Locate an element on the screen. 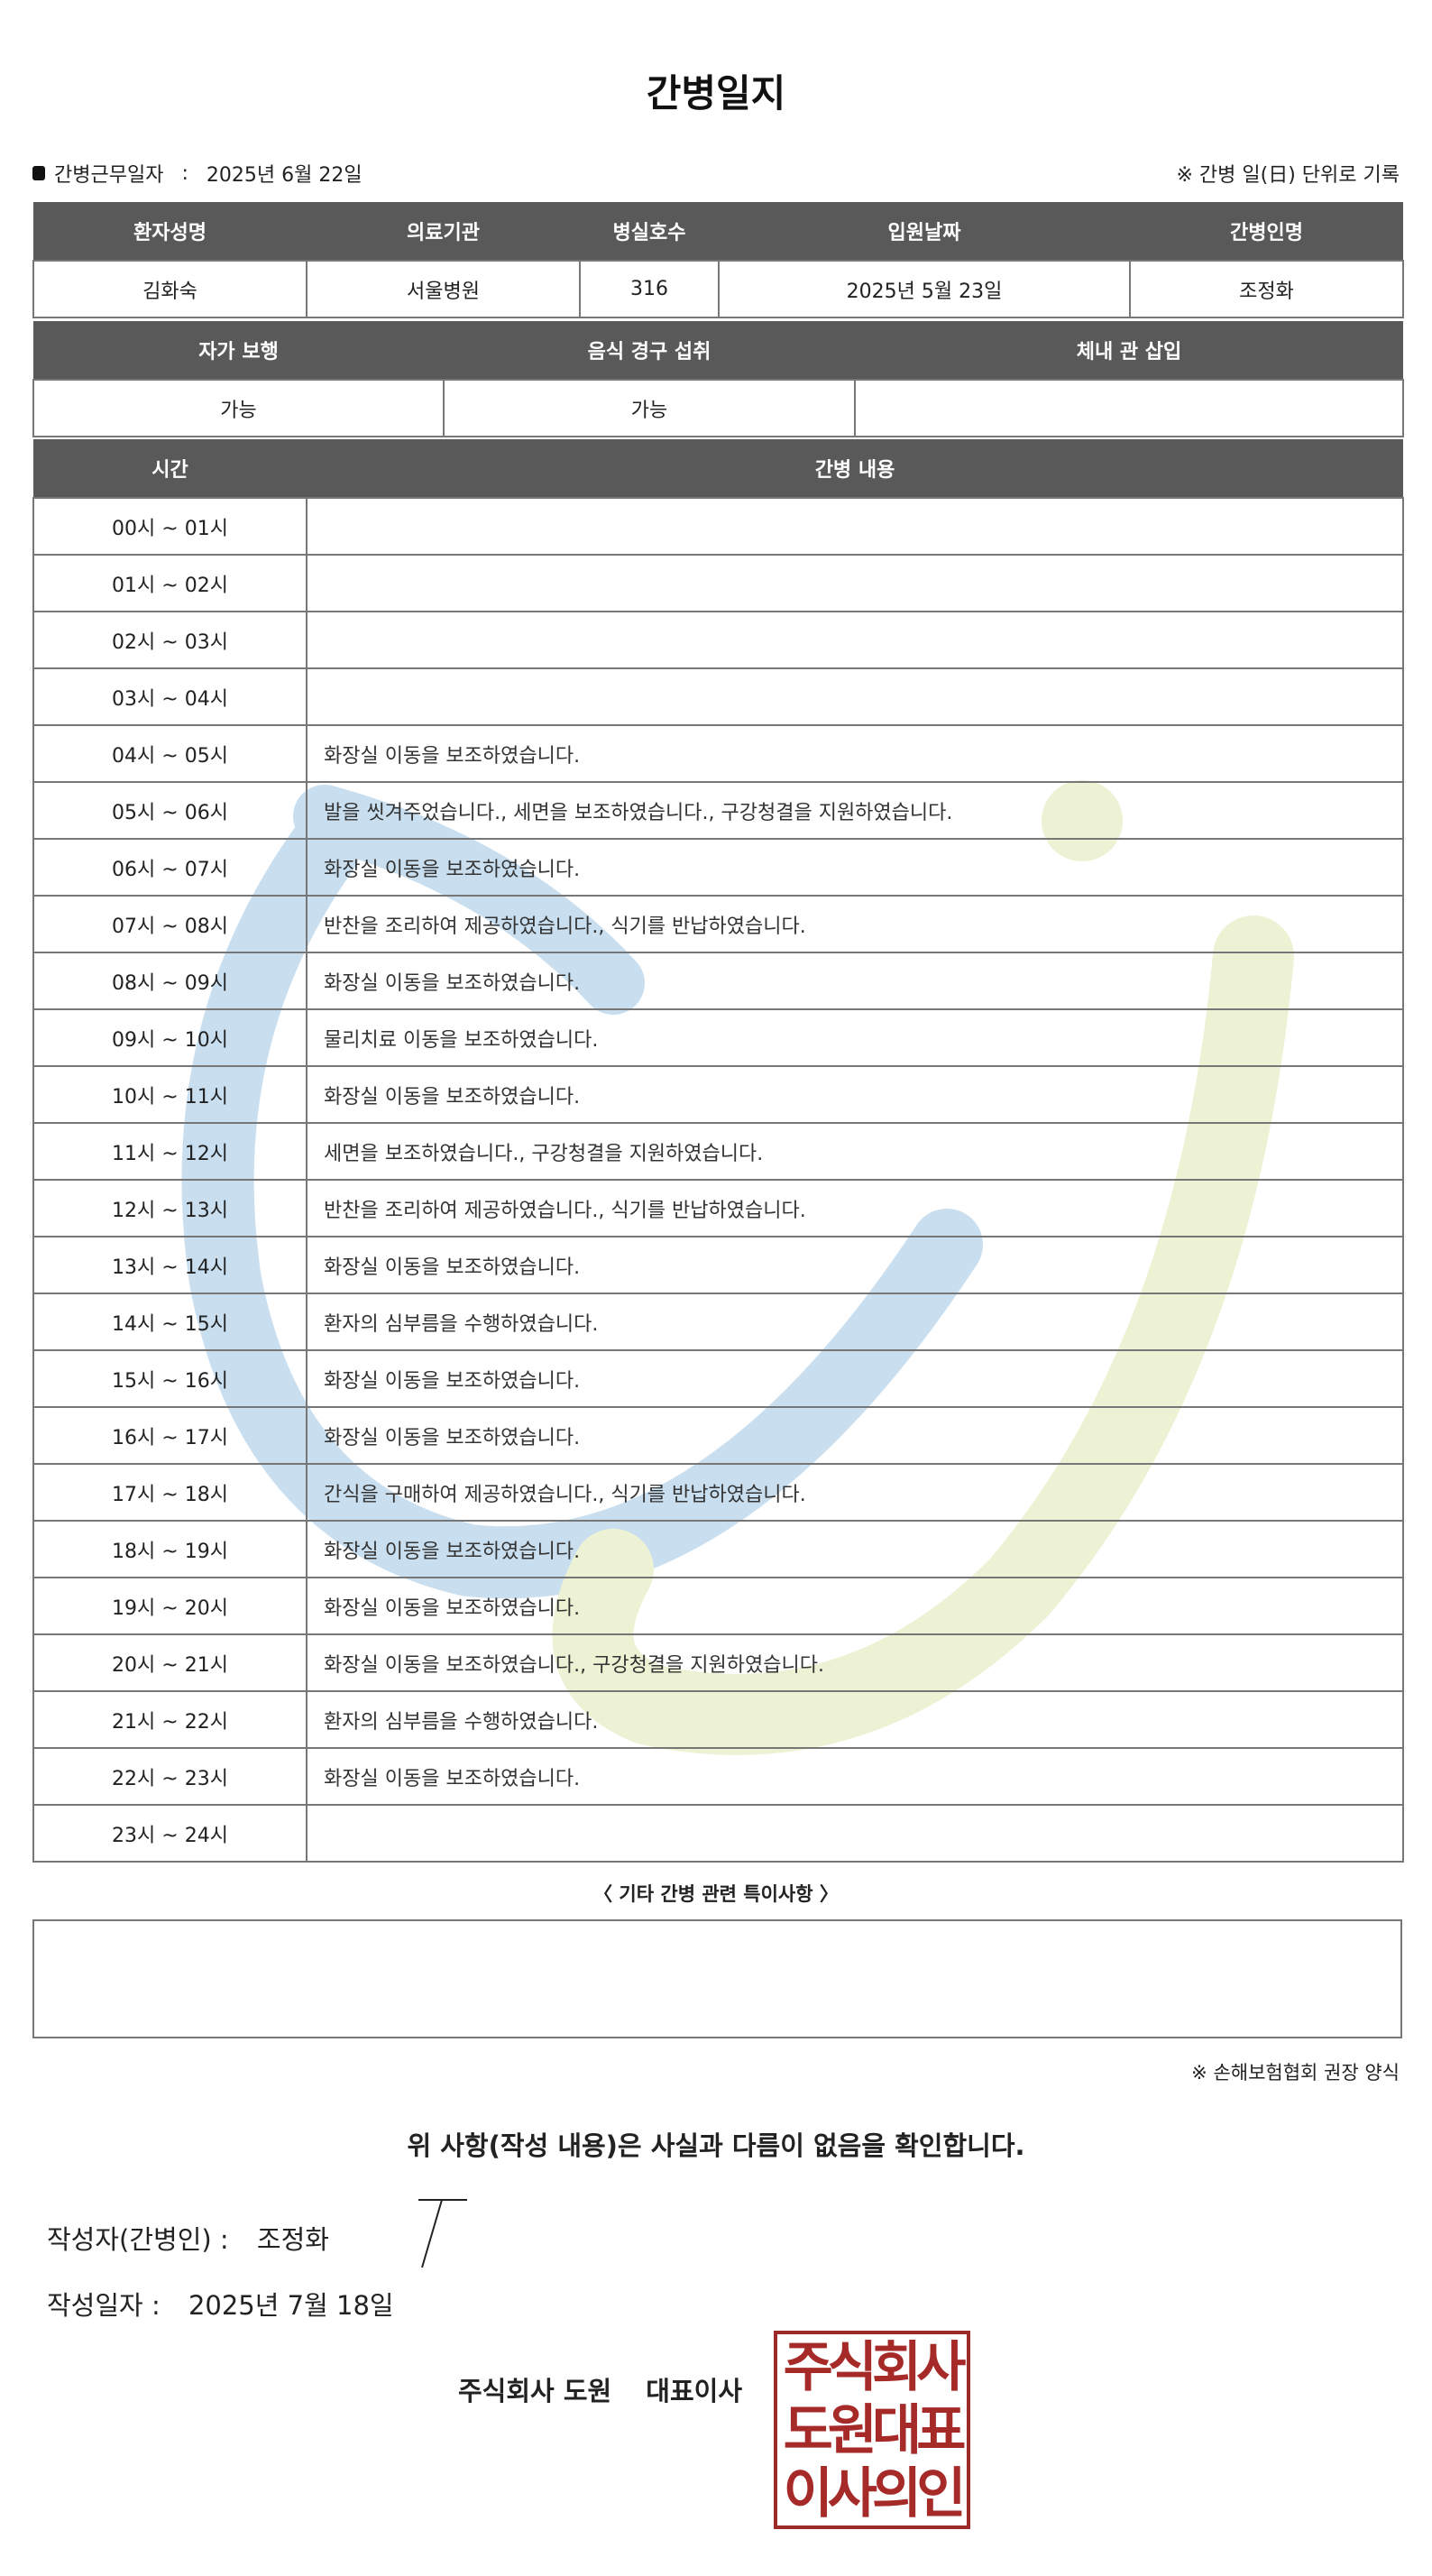 This screenshot has height=2576, width=1432. header-time: 시간 is located at coordinates (170, 468).